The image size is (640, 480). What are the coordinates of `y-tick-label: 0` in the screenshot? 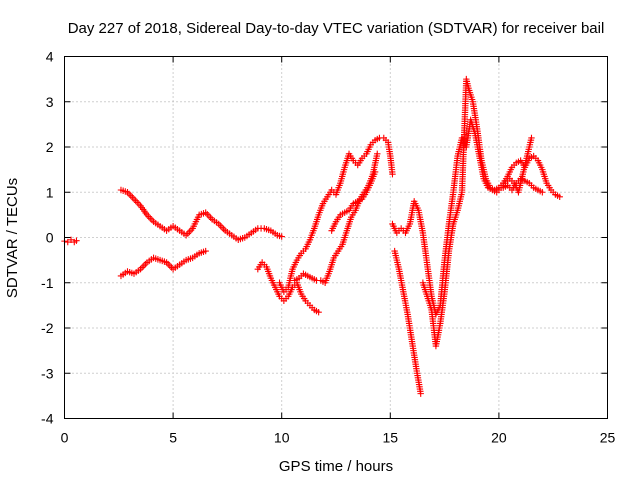 It's located at (50, 238).